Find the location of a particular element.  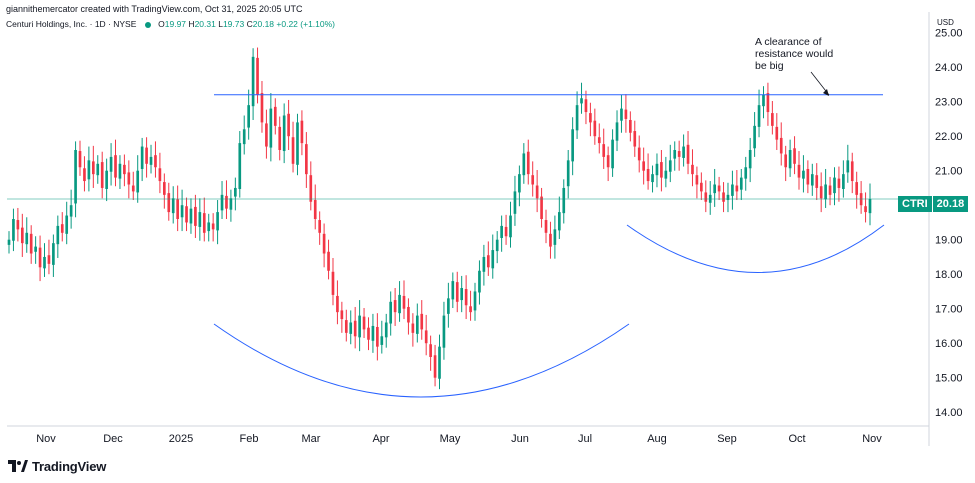

cup-curve is located at coordinates (421, 360).